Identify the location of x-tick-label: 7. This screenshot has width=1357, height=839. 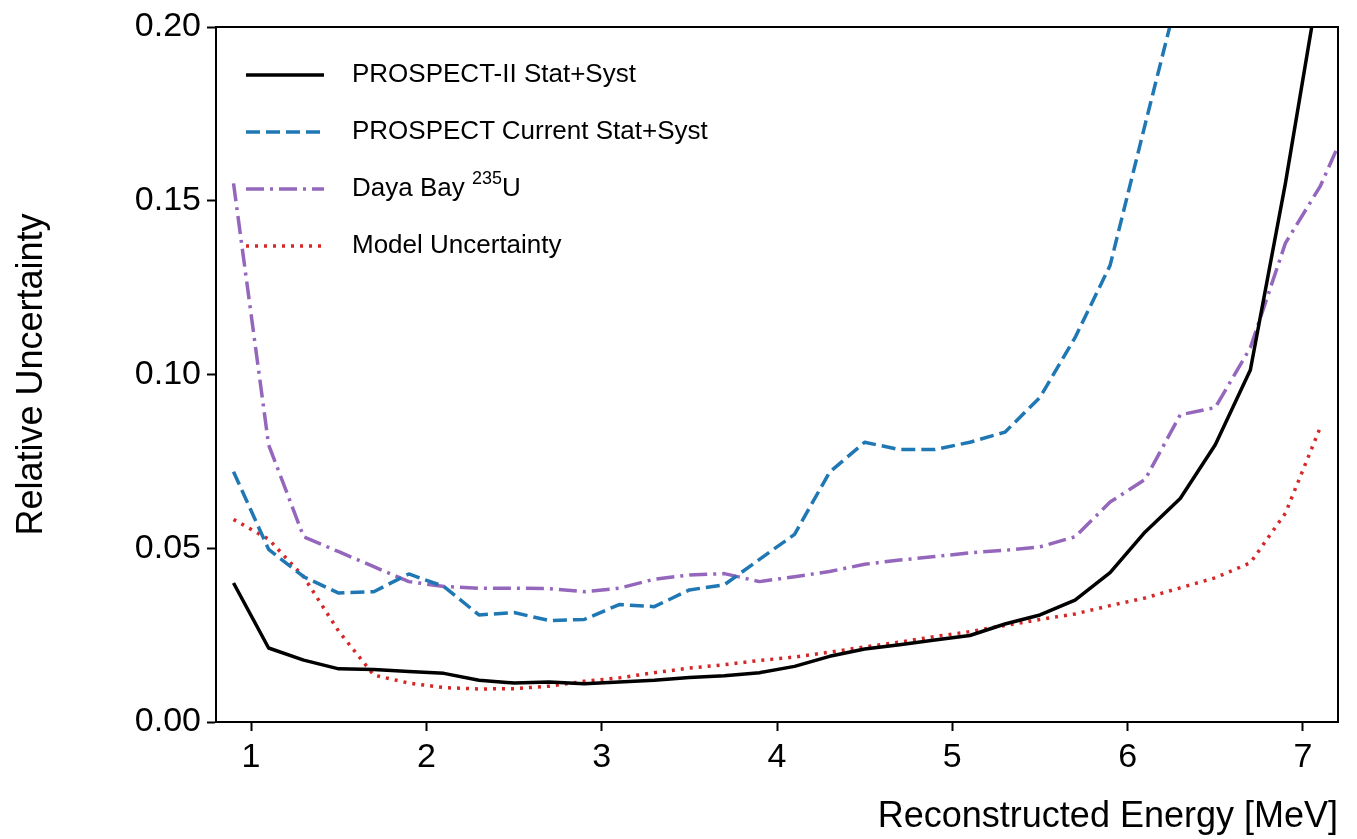
(1303, 754).